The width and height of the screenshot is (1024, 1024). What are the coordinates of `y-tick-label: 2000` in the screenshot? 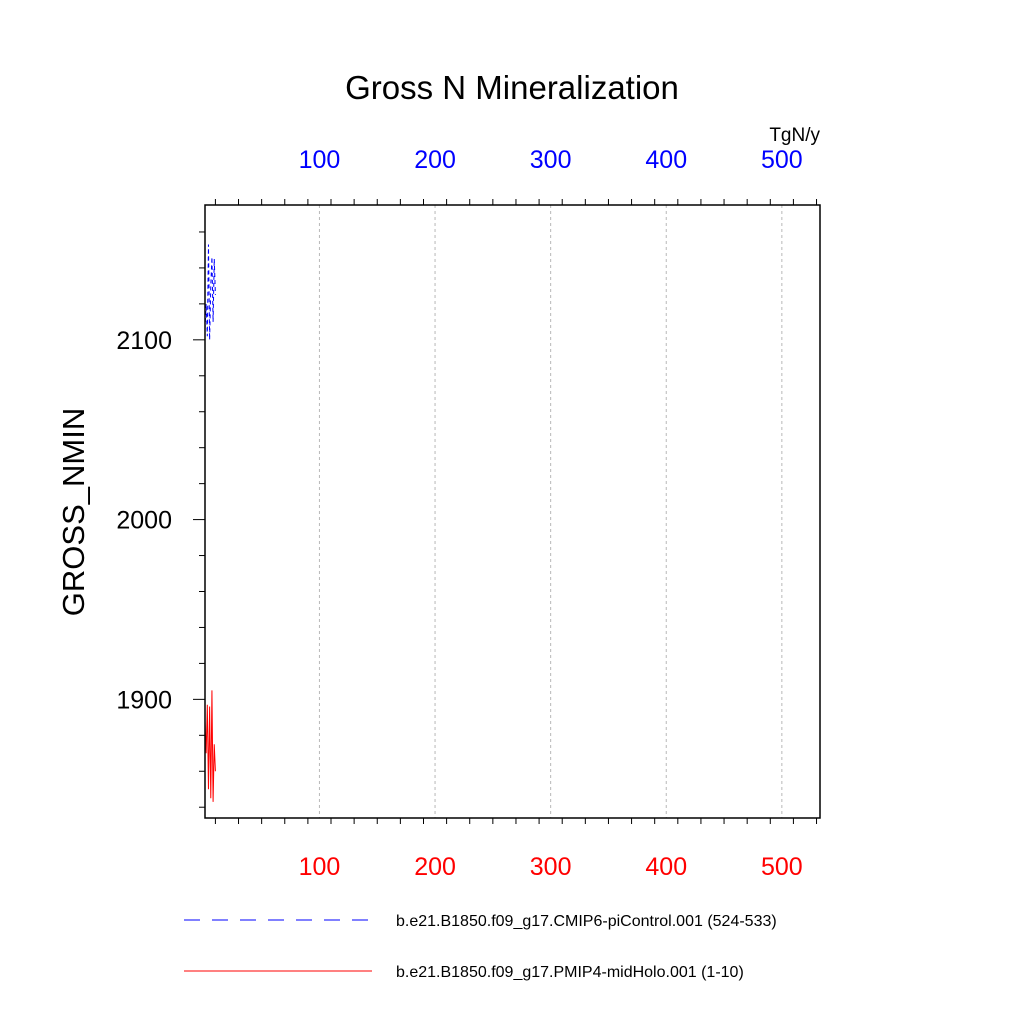 It's located at (144, 521).